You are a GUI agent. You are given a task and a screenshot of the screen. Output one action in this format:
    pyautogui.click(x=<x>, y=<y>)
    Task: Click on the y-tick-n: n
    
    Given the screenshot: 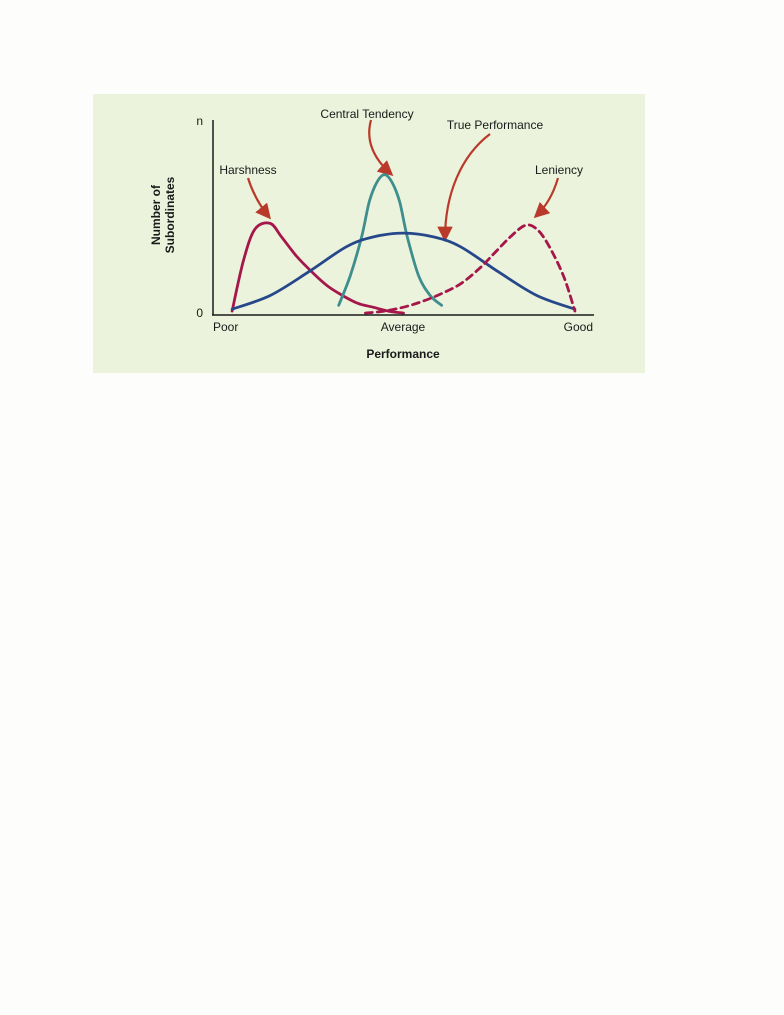 What is the action you would take?
    pyautogui.click(x=199, y=121)
    